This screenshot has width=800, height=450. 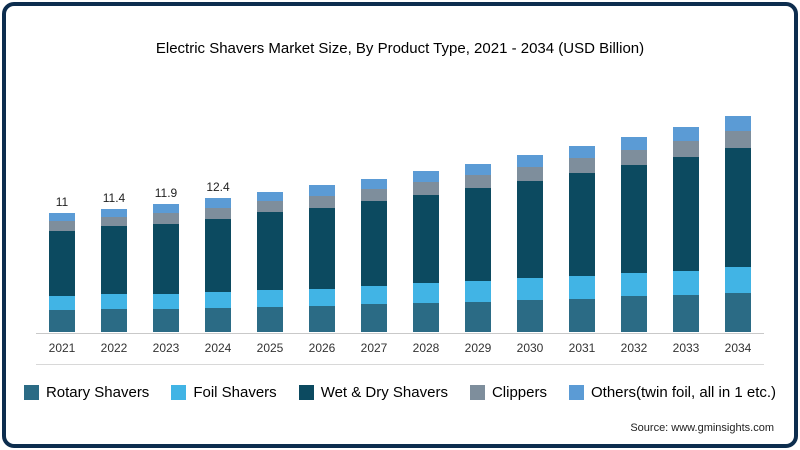 What do you see at coordinates (582, 348) in the screenshot?
I see `x-axis-label-2031: 2031` at bounding box center [582, 348].